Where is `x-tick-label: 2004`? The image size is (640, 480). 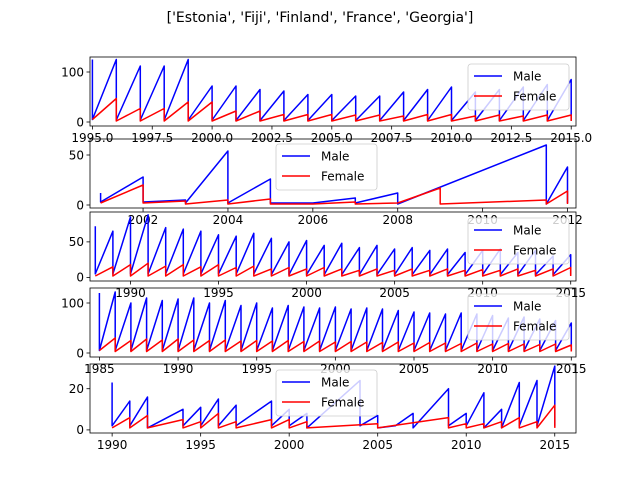 x-tick-label: 2004 is located at coordinates (228, 220).